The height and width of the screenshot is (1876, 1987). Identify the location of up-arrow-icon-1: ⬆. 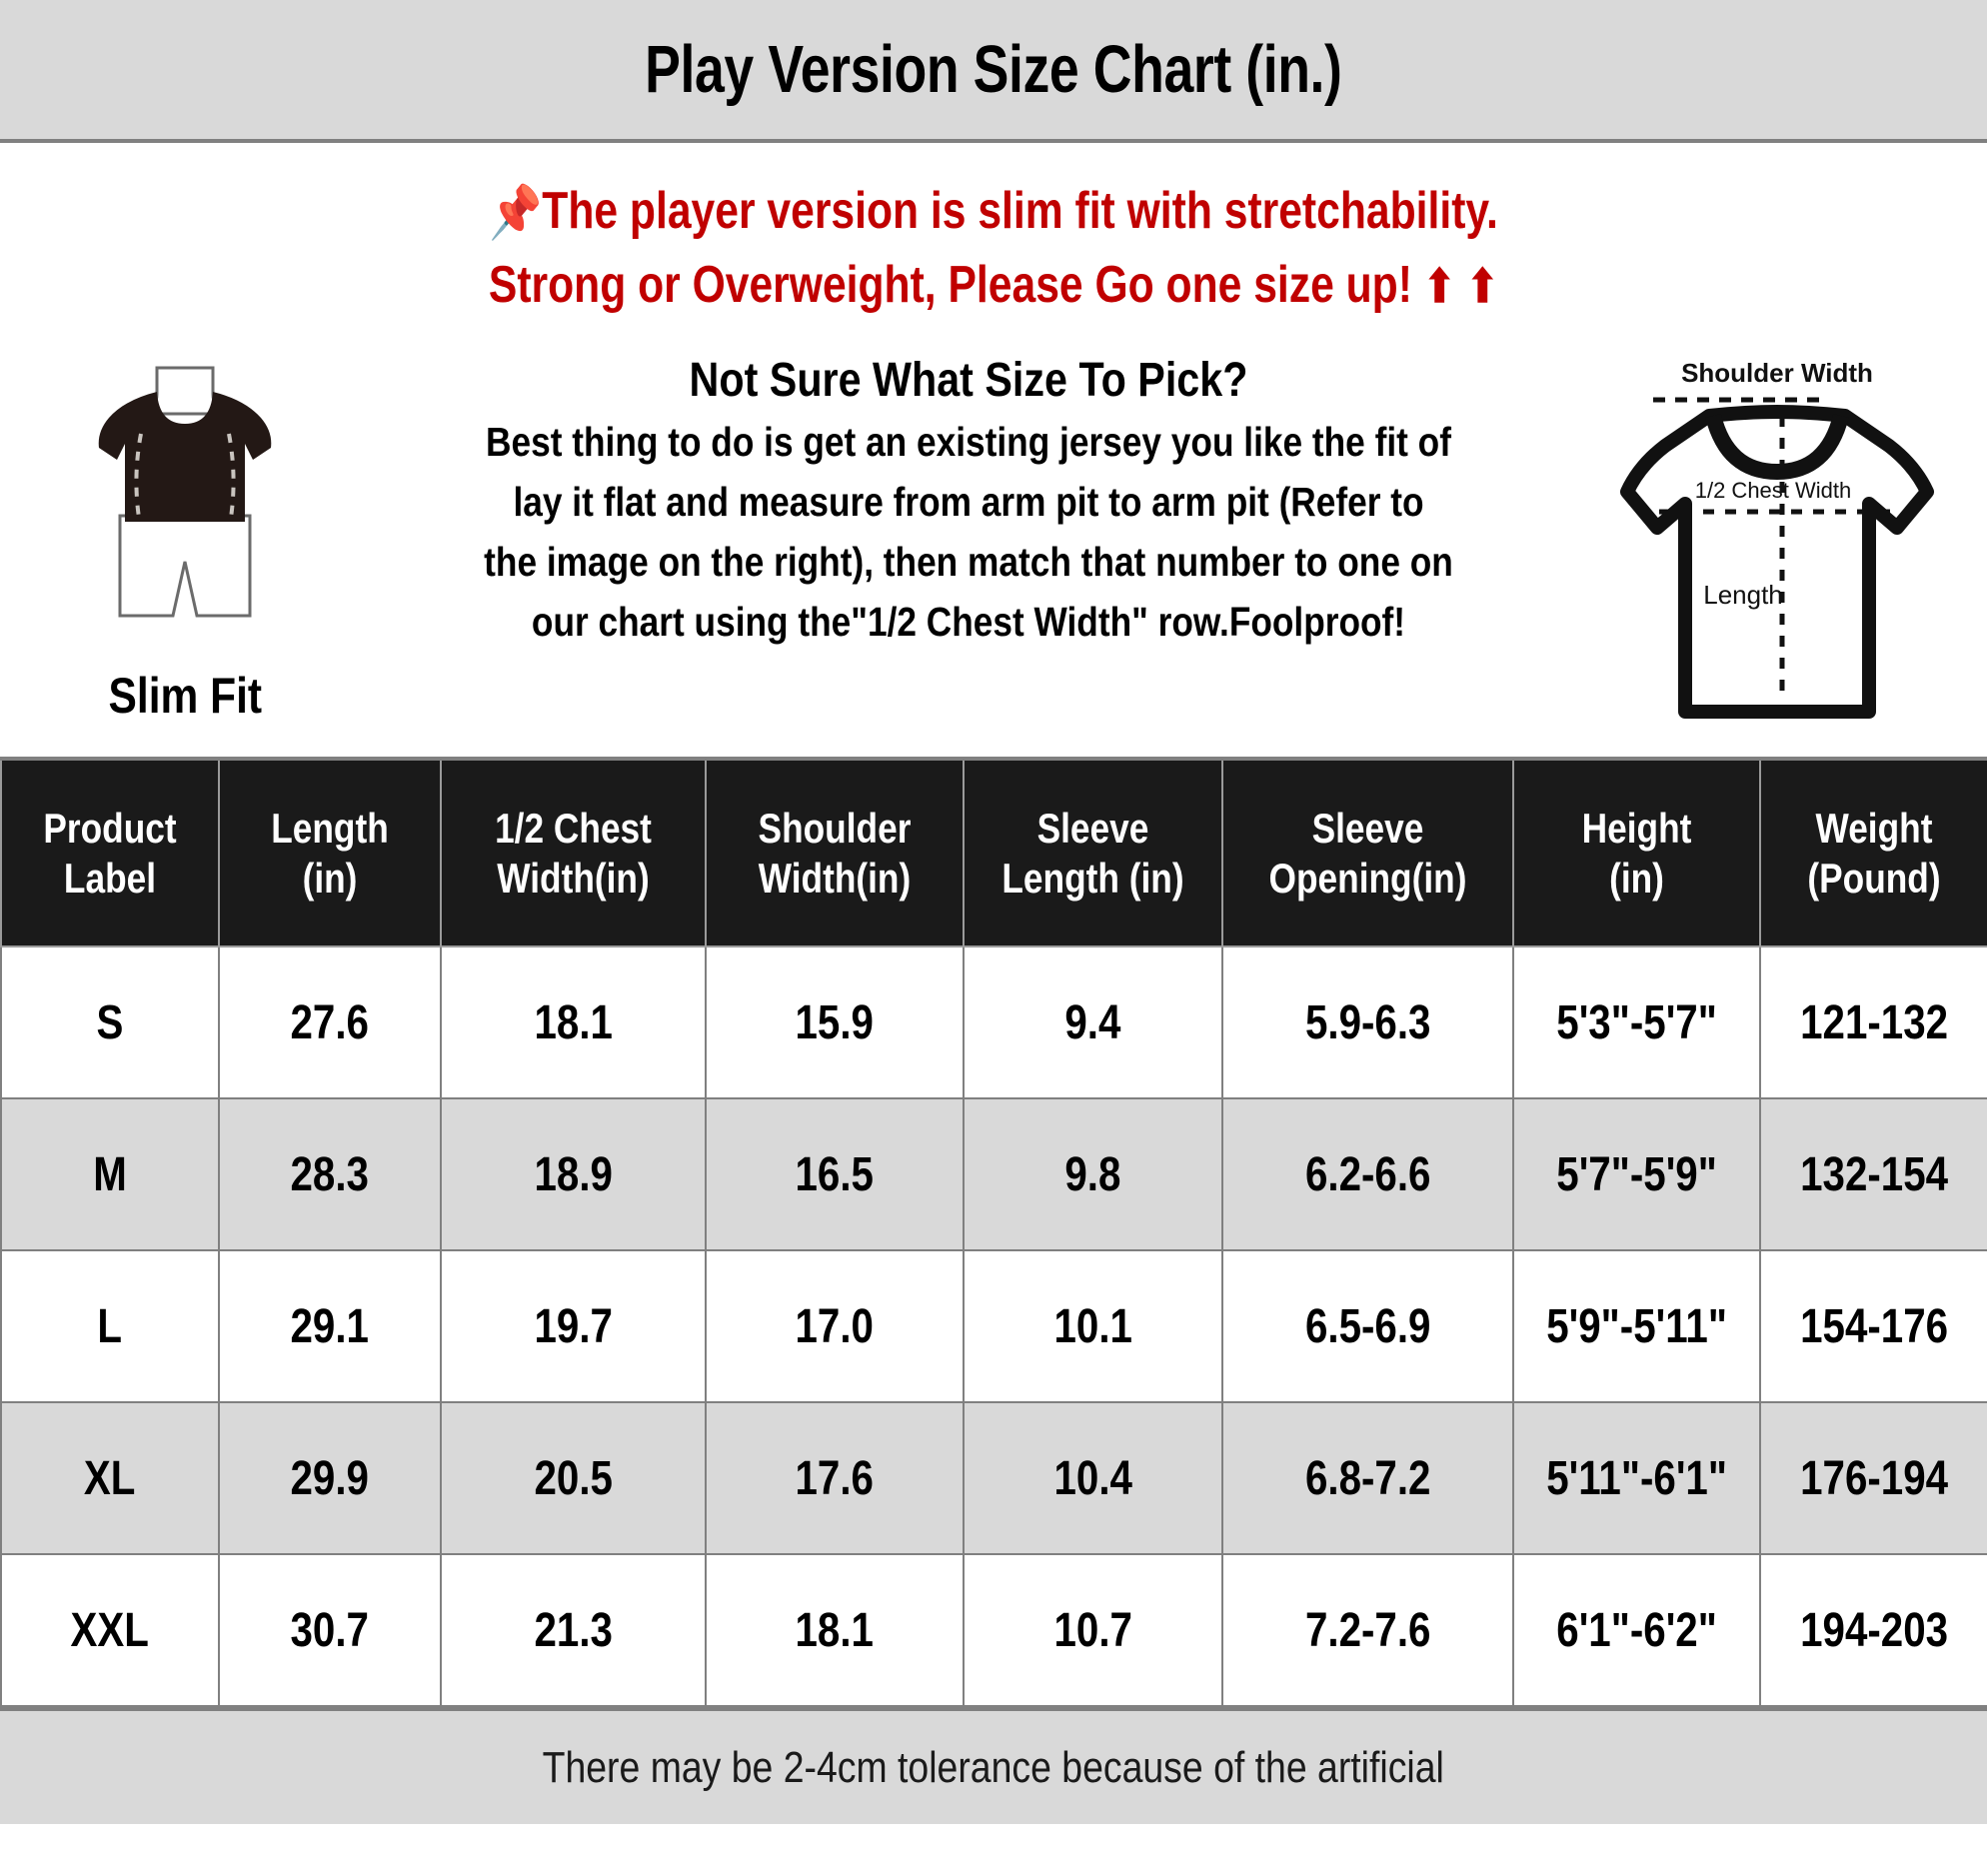
(1439, 286).